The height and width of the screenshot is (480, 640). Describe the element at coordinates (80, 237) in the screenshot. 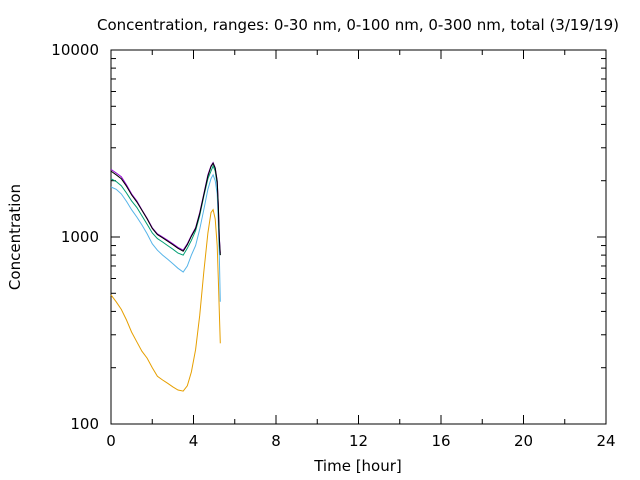

I see `y-tick-label: 1000` at that location.